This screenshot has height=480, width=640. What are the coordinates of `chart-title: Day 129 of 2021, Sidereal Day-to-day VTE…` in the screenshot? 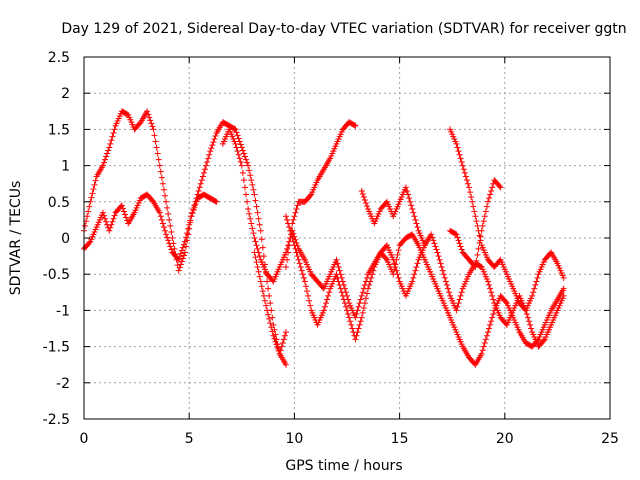 It's located at (343, 29).